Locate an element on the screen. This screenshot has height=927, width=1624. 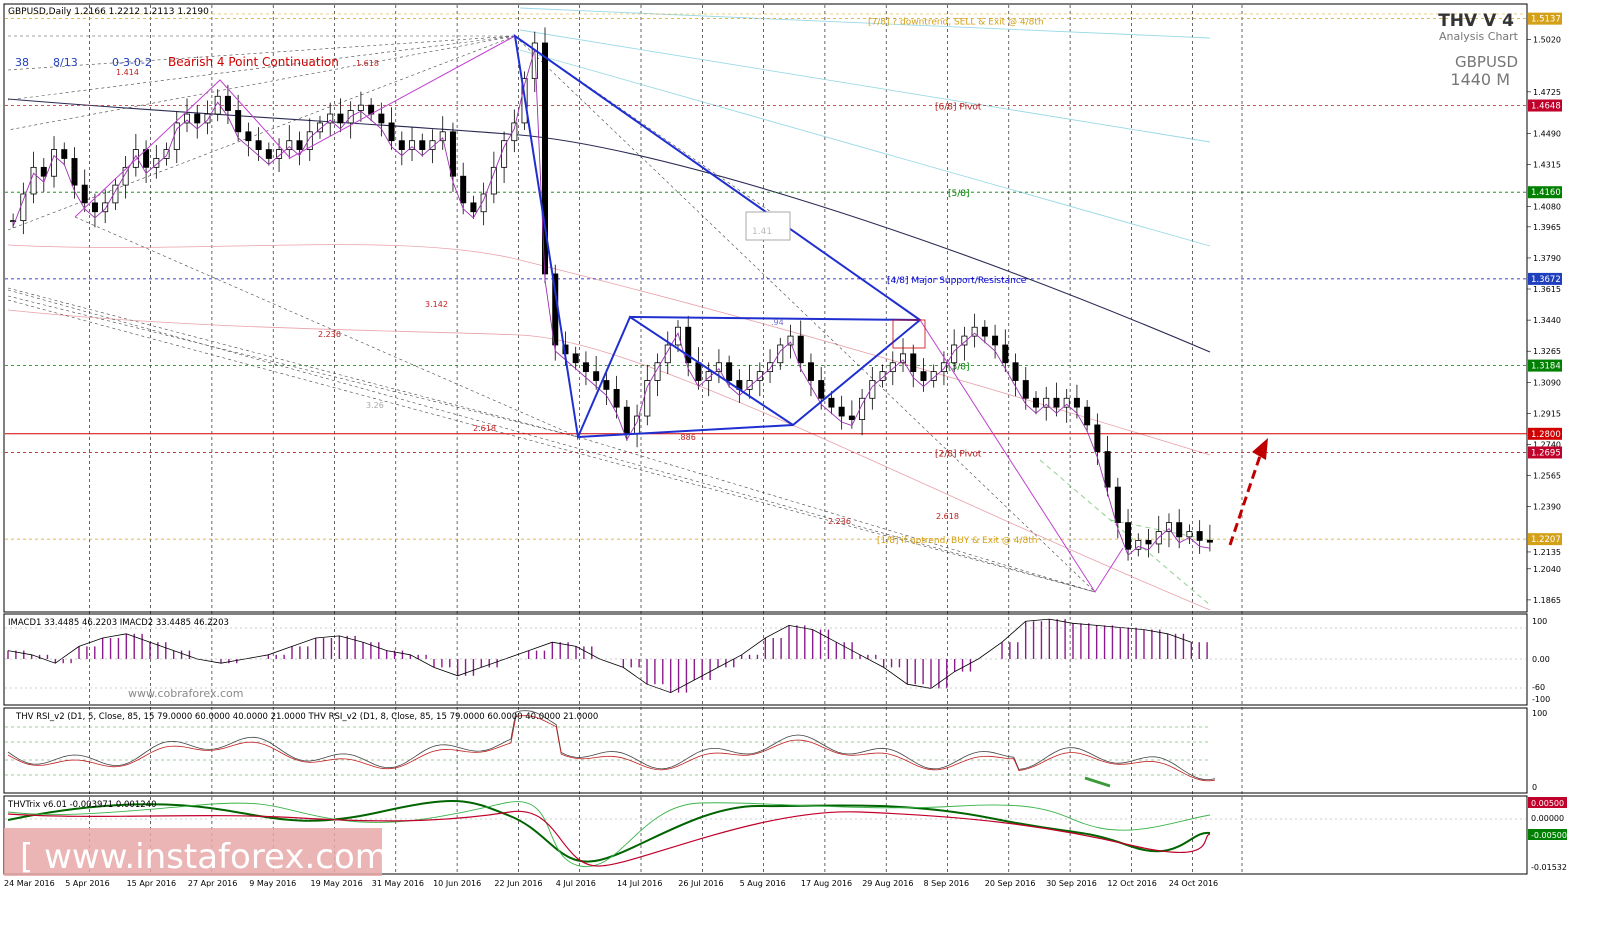
stats-a: 38 is located at coordinates (22, 62).